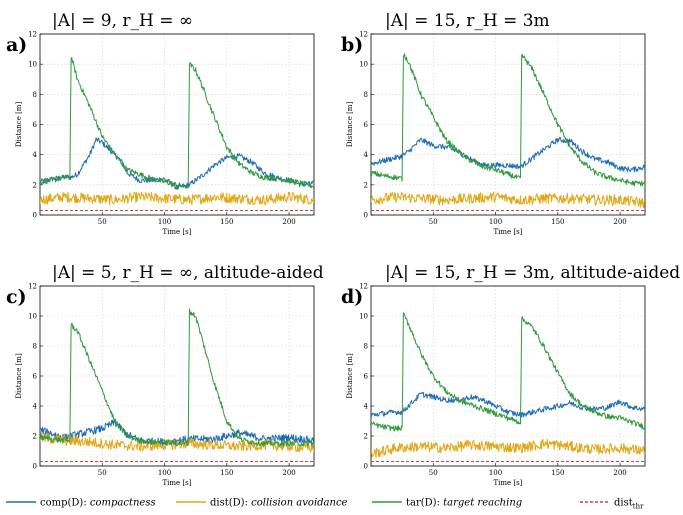 This screenshot has width=683, height=515. What do you see at coordinates (464, 503) in the screenshot?
I see `legend-label-tar: tar(D): target reaching` at bounding box center [464, 503].